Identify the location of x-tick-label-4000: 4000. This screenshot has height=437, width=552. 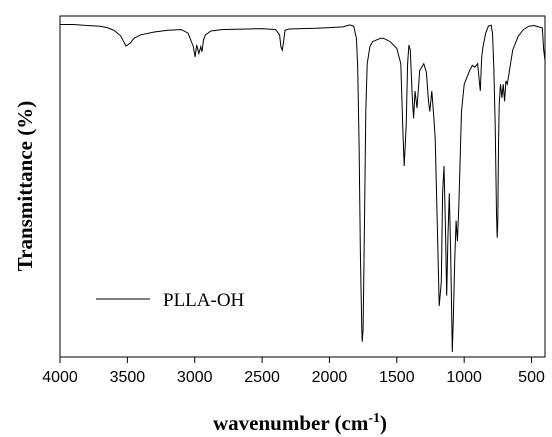
(60, 377).